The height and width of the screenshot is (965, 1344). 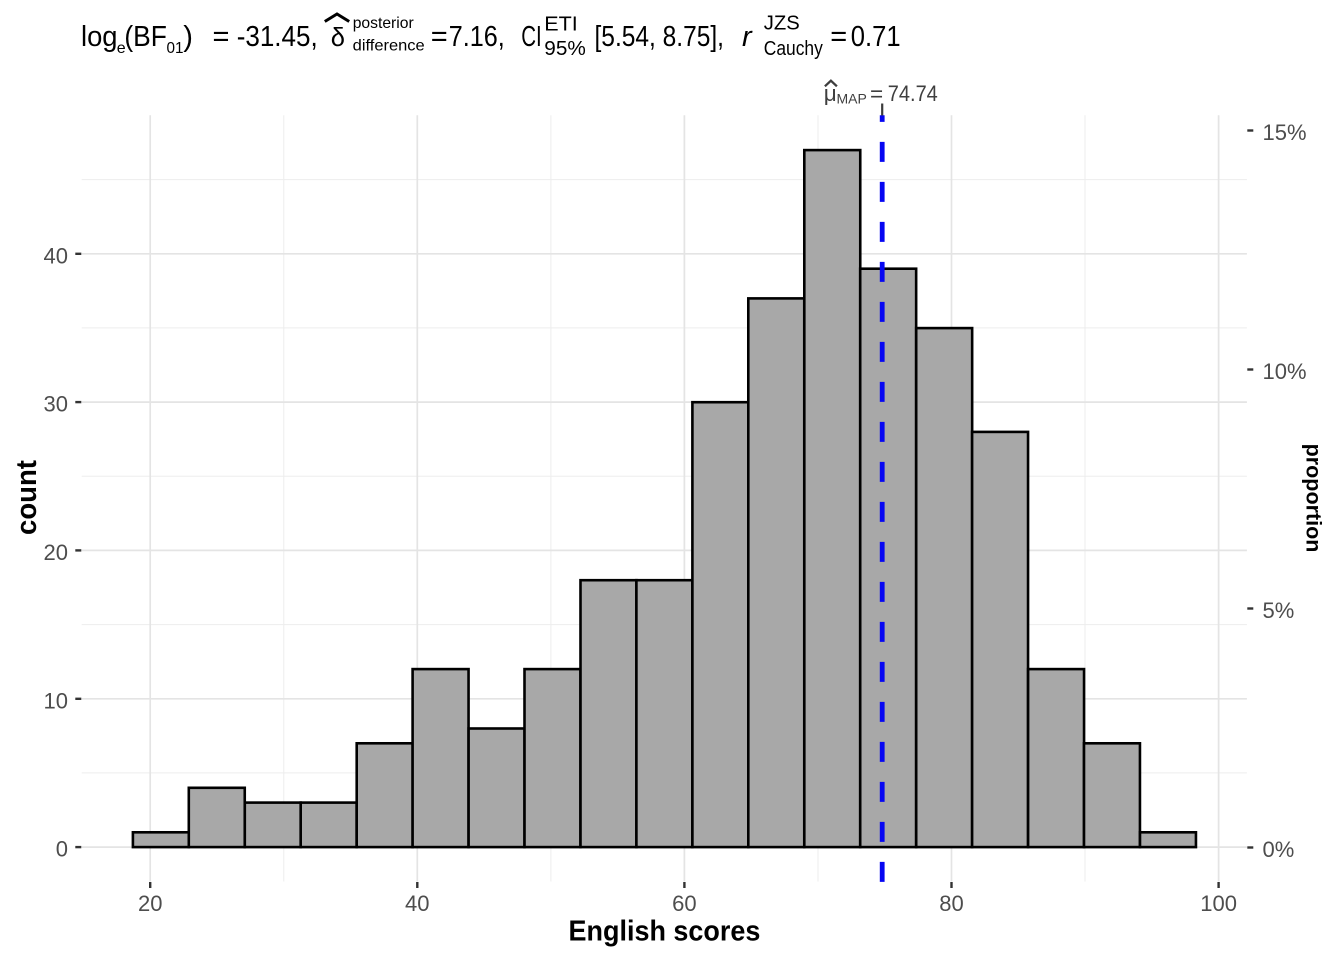 What do you see at coordinates (1285, 371) in the screenshot?
I see `svg-text: 10%` at bounding box center [1285, 371].